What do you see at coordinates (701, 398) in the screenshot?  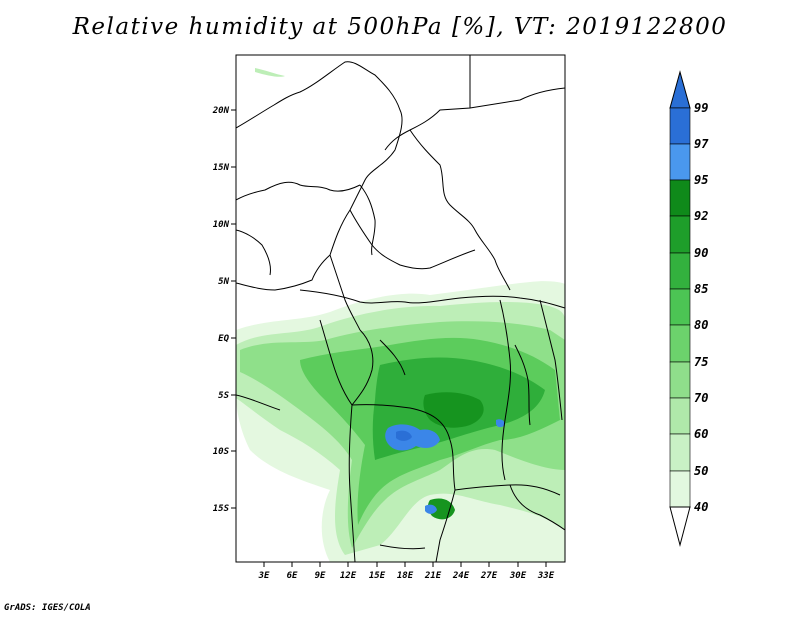 I see `colorbar-label: 70` at bounding box center [701, 398].